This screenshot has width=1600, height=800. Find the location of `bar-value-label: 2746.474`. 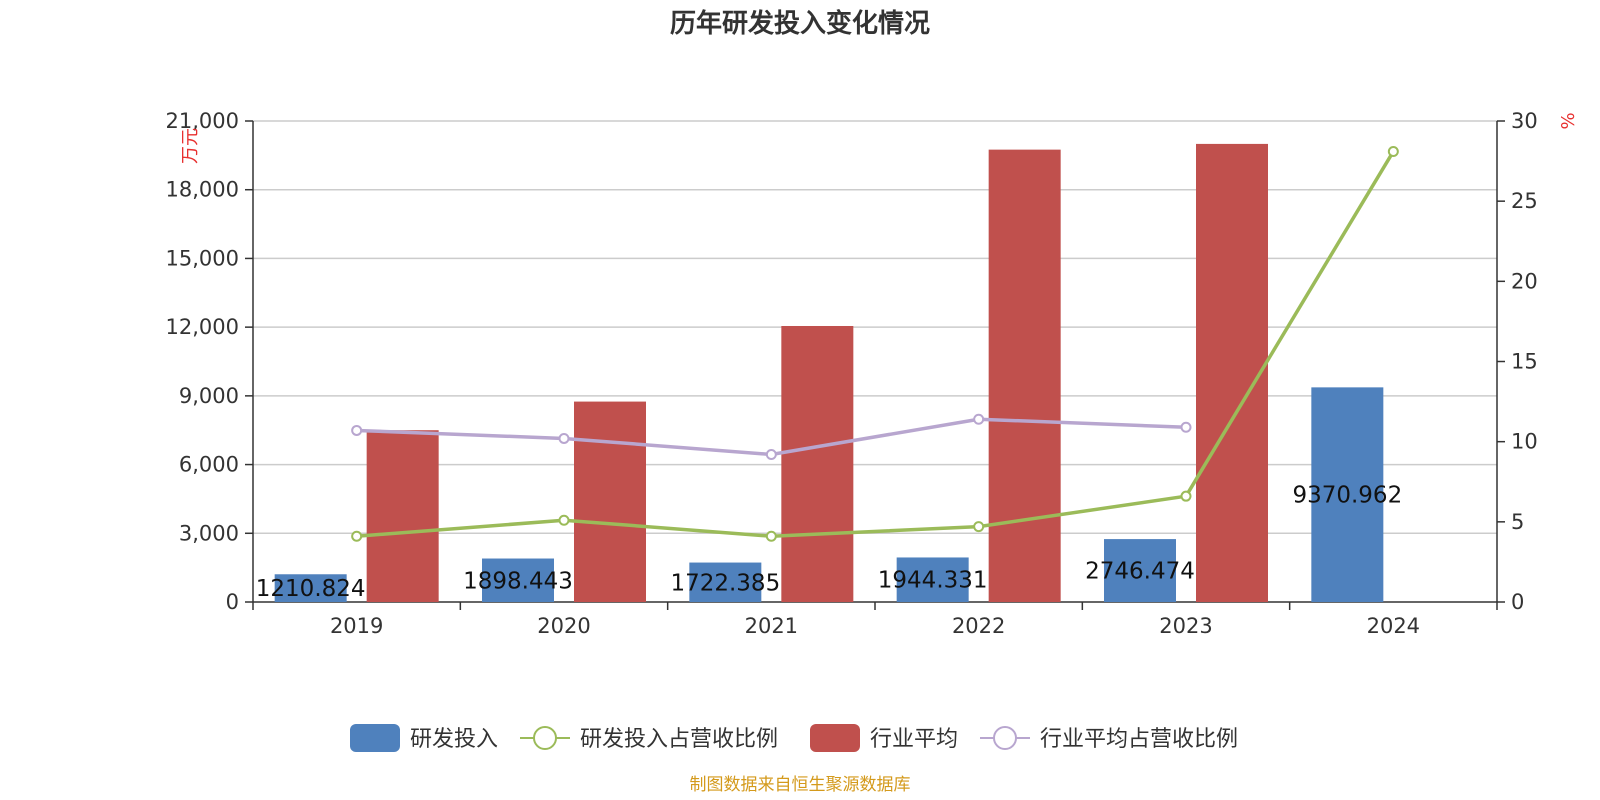

bar-value-label: 2746.474 is located at coordinates (1140, 572).